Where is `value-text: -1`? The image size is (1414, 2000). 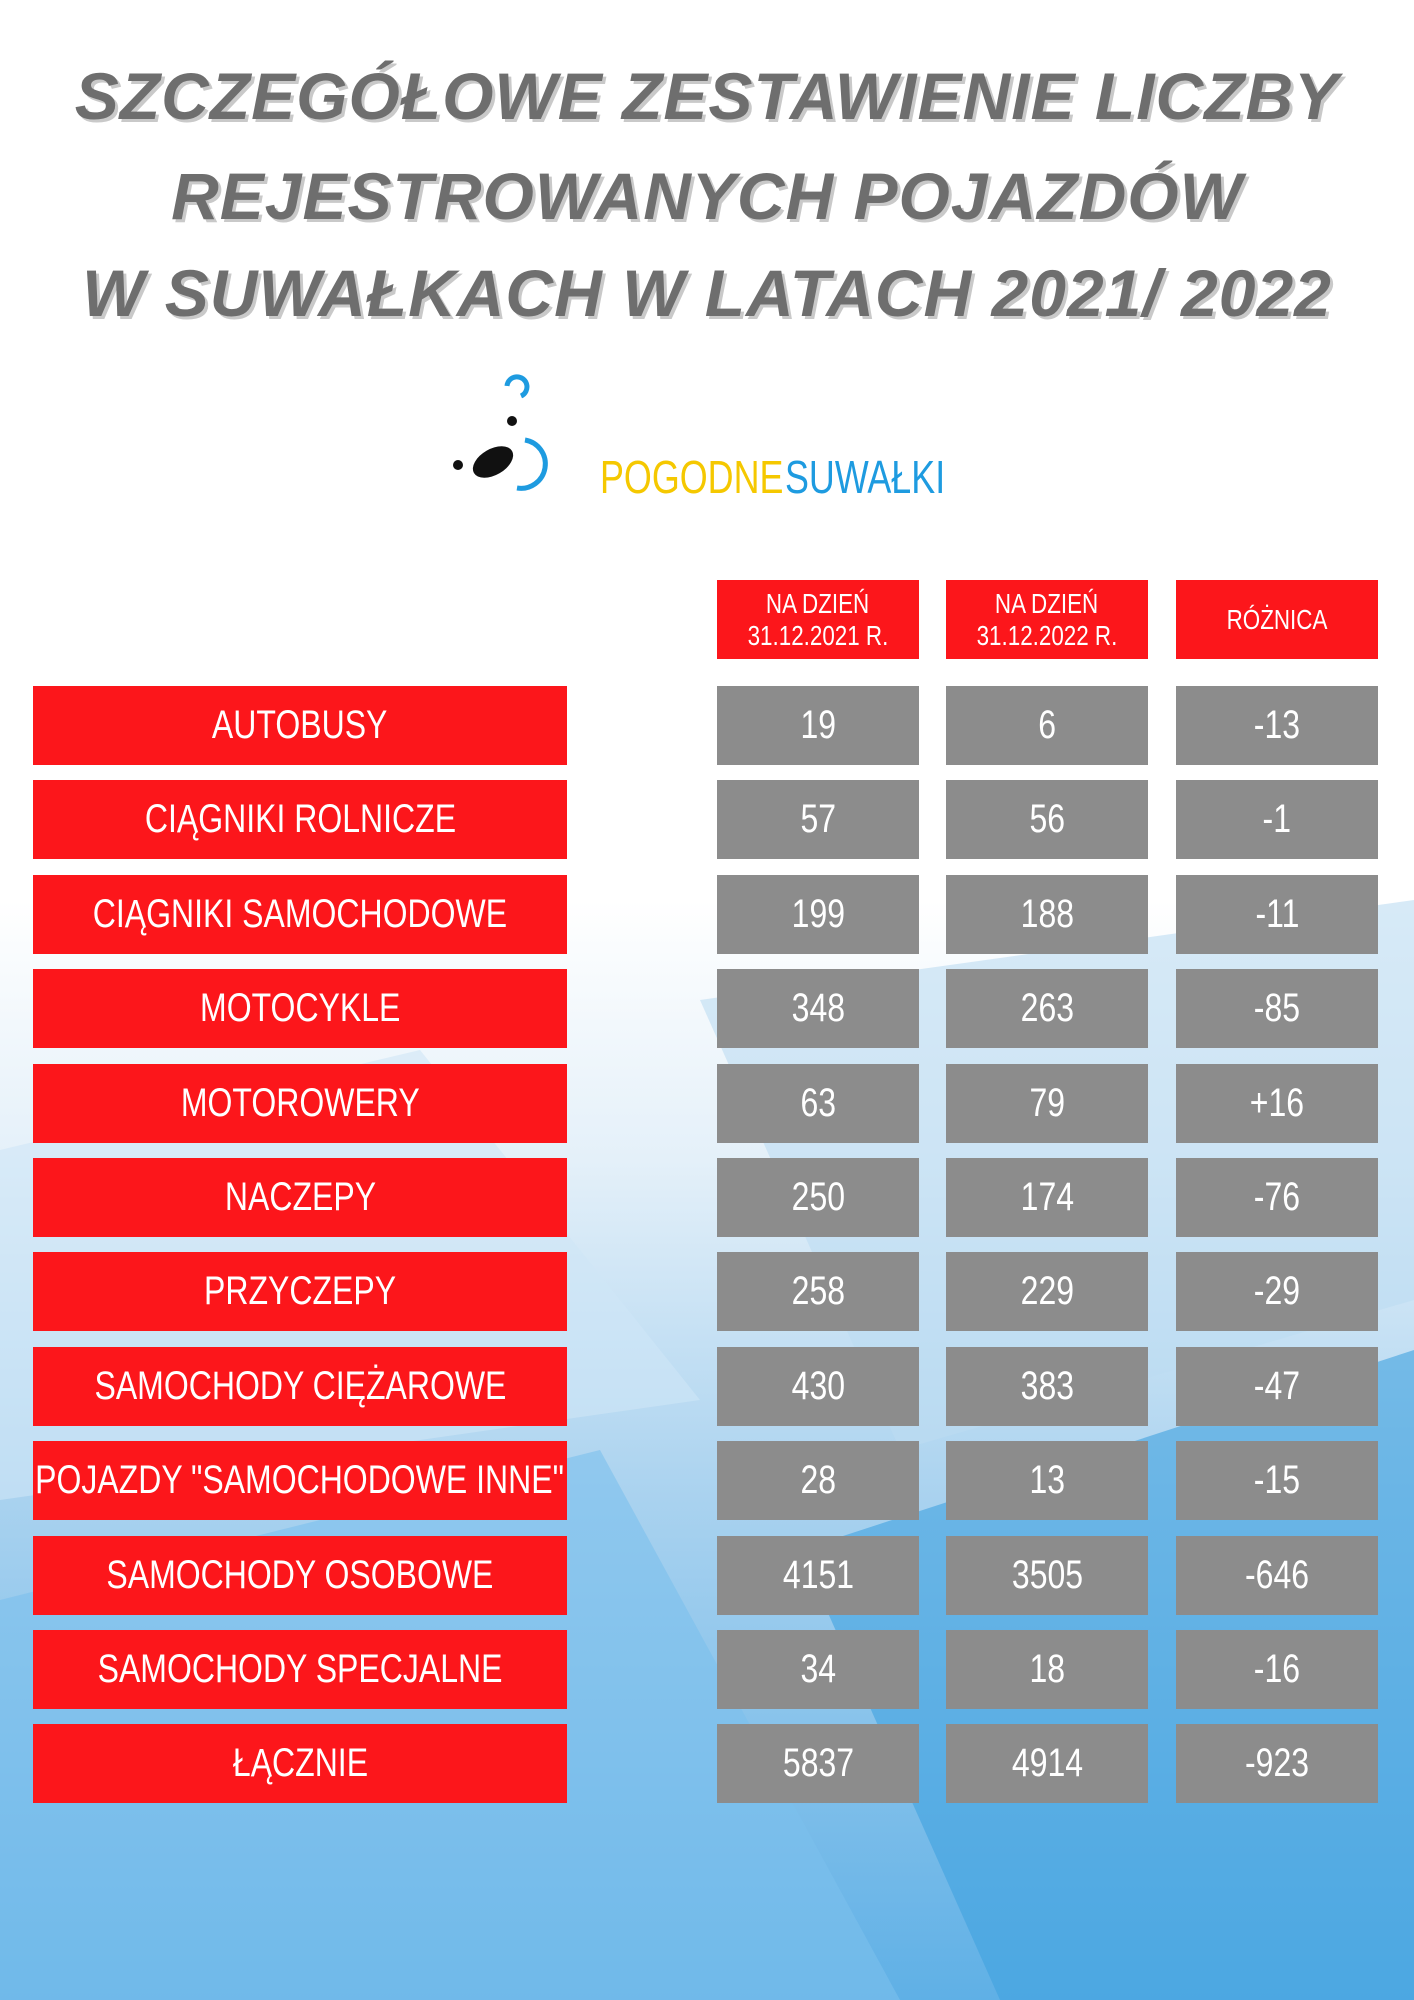
value-text: -1 is located at coordinates (1277, 819).